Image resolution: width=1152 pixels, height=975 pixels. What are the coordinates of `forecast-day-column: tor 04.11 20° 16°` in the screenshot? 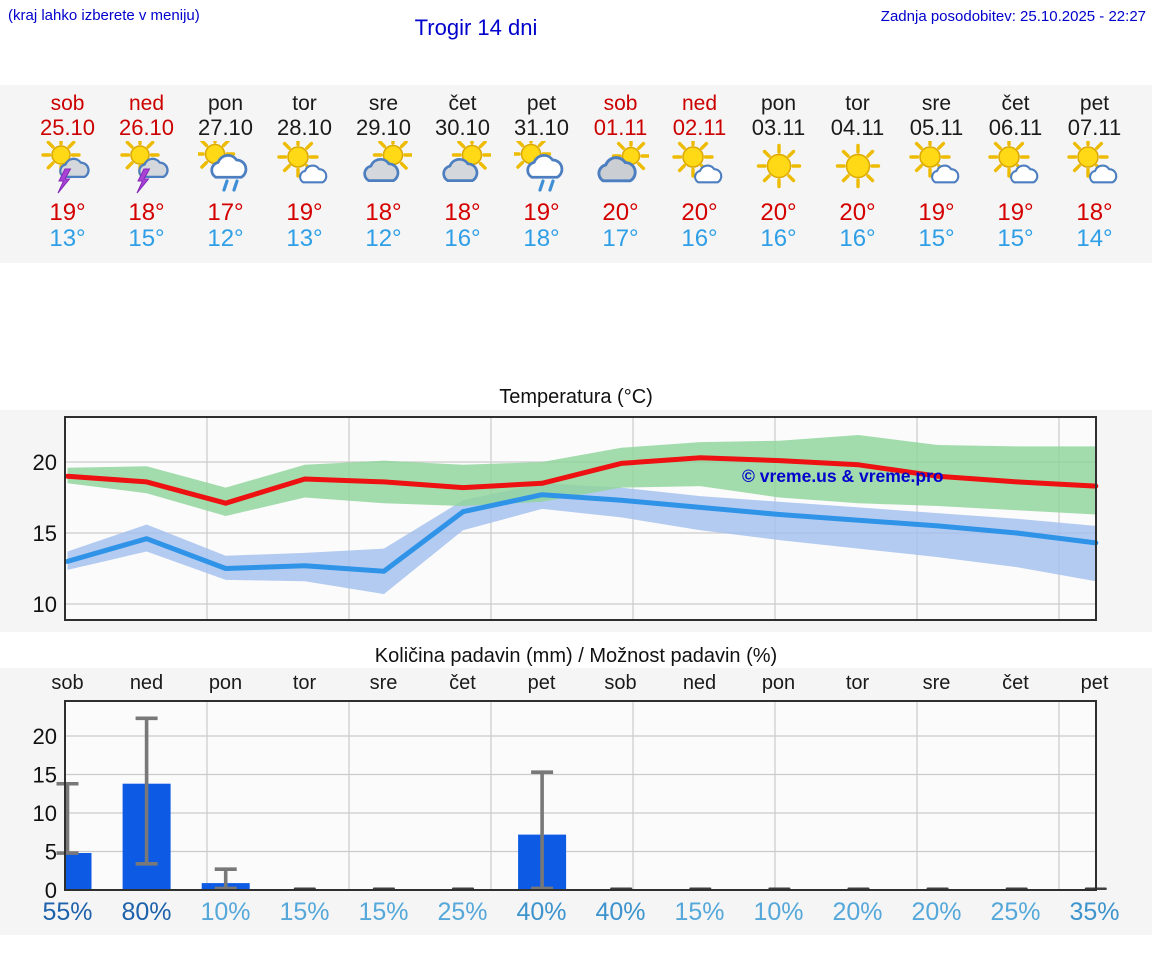 It's located at (857, 174).